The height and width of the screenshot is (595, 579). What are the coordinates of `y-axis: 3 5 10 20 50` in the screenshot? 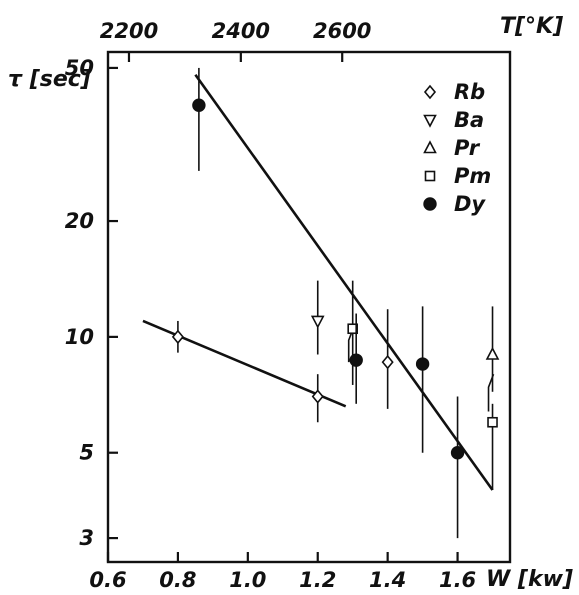 It's located at (91, 303).